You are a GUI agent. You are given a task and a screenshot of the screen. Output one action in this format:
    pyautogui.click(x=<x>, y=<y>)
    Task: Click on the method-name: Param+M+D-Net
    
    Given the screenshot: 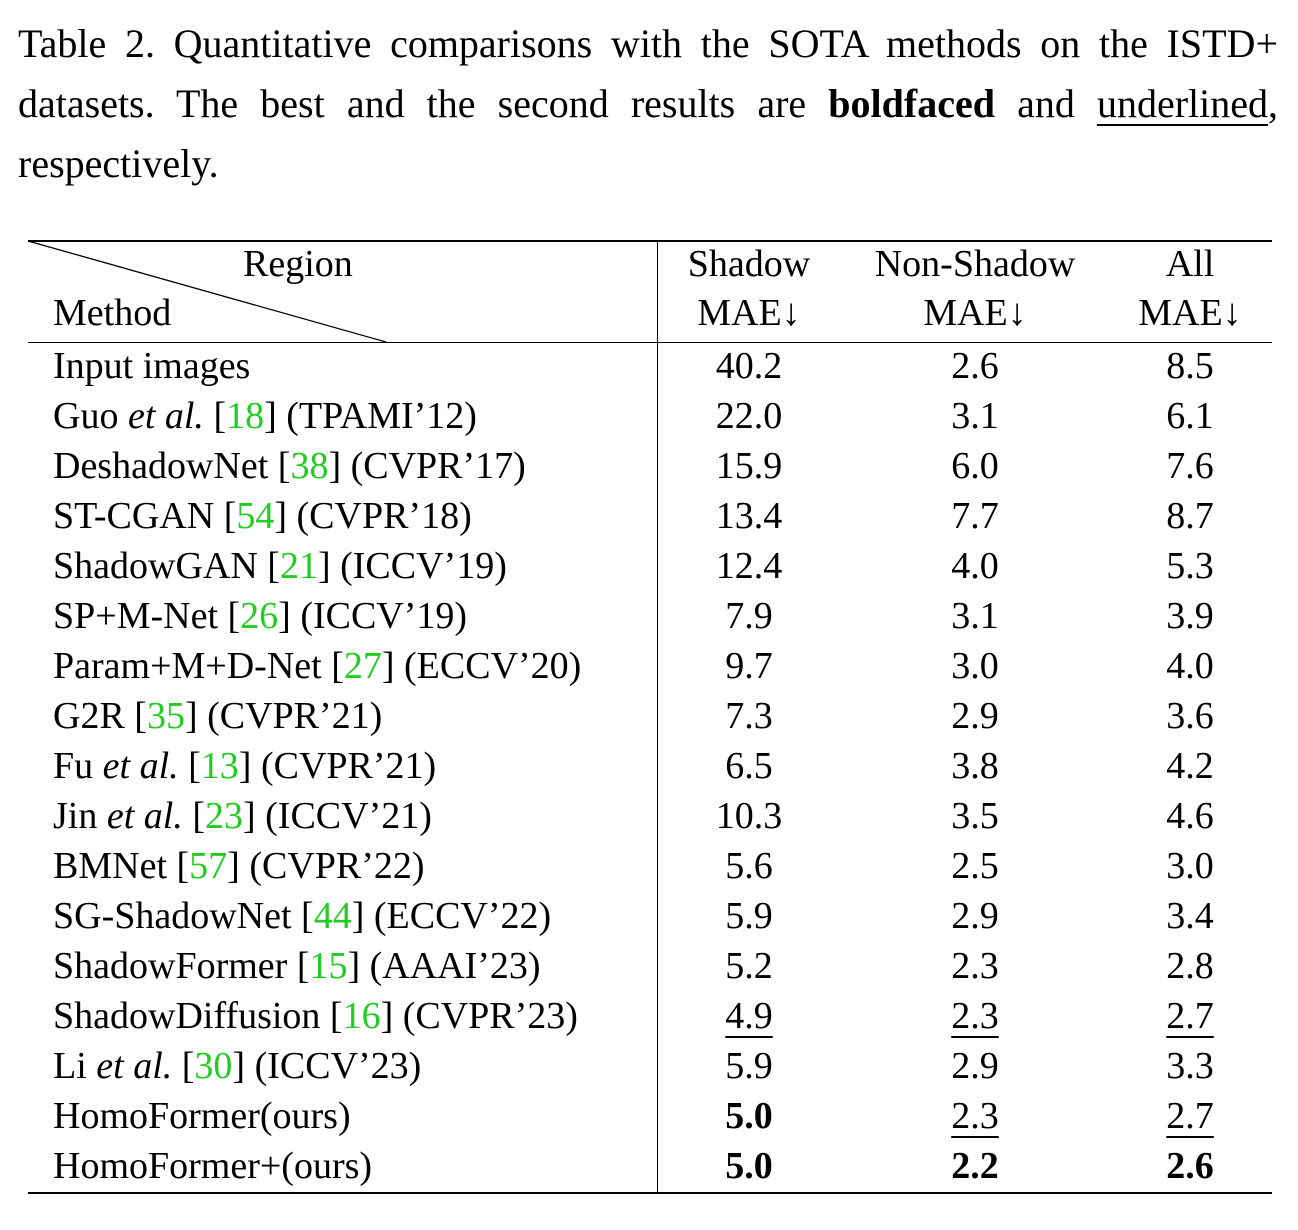 What is the action you would take?
    pyautogui.click(x=187, y=666)
    